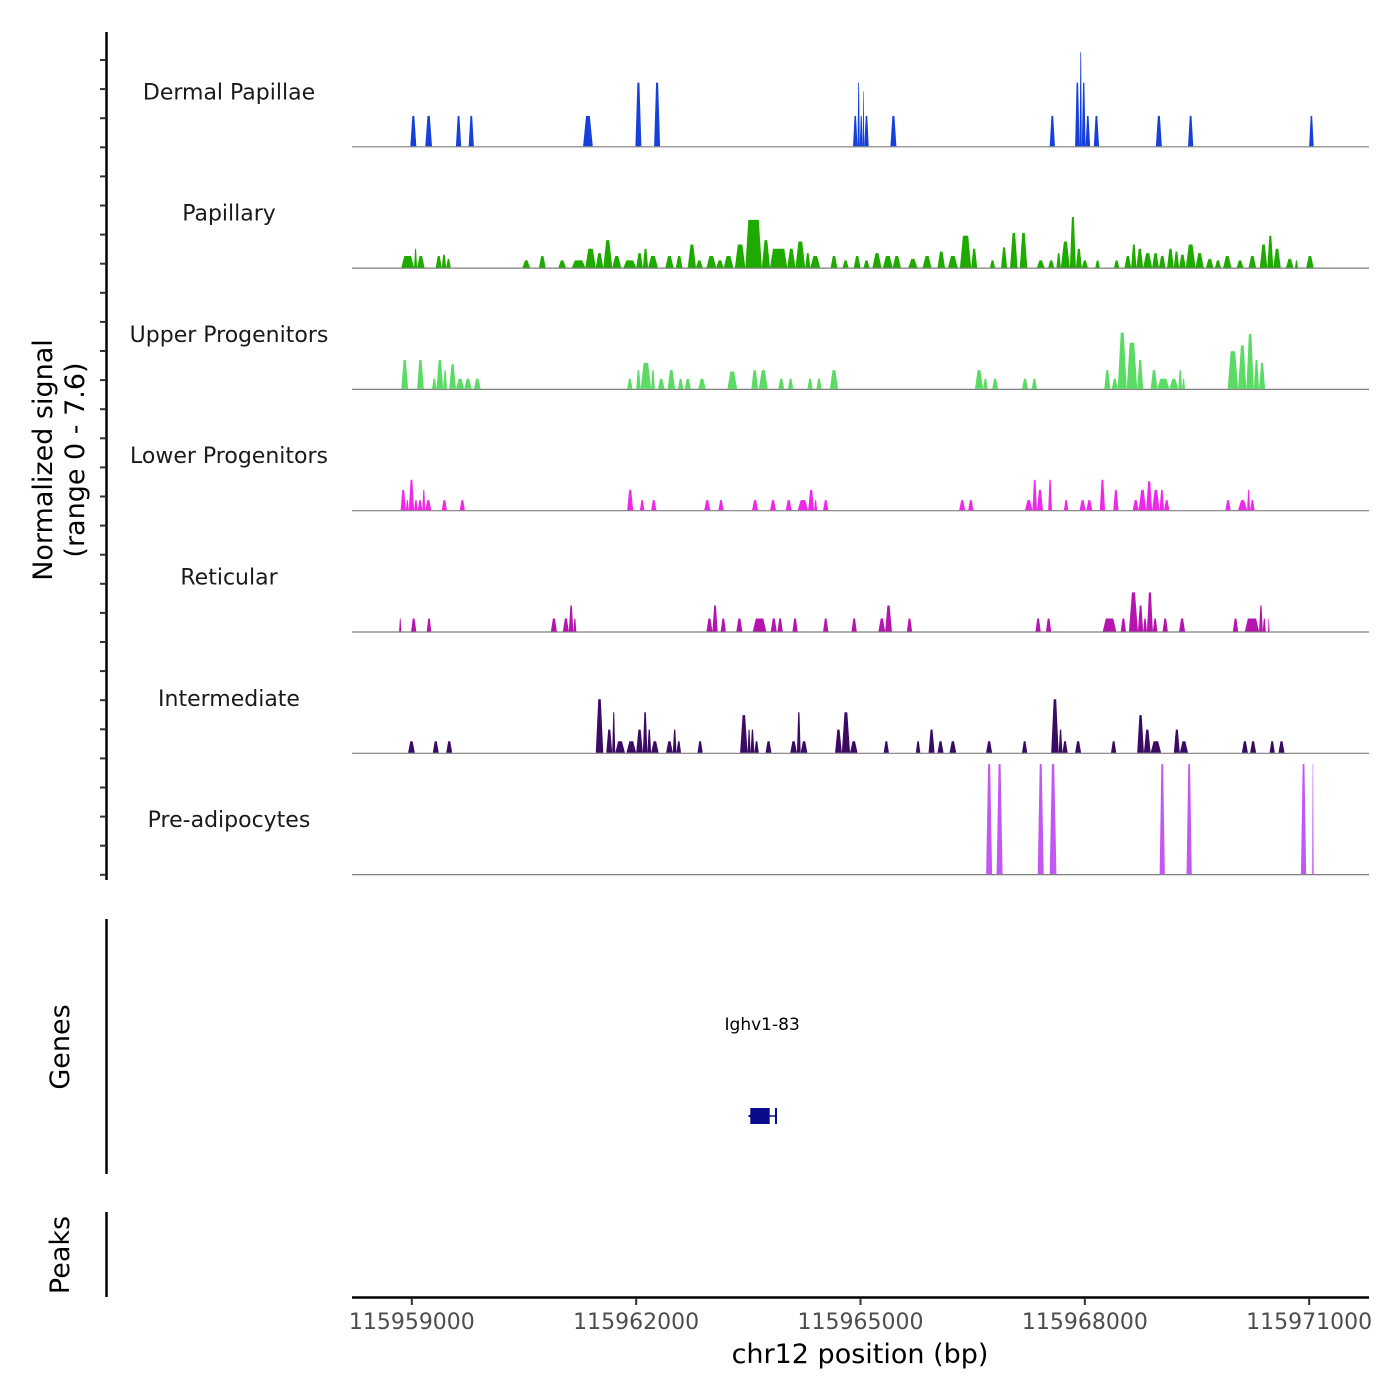  What do you see at coordinates (774, 599) in the screenshot?
I see `track-reticular: Reticular` at bounding box center [774, 599].